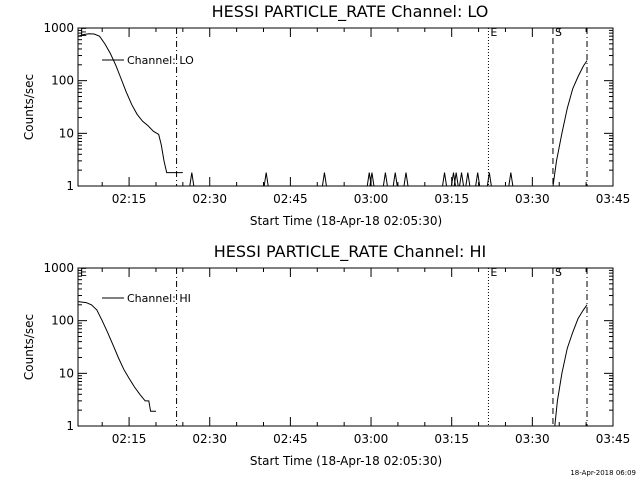  I want to click on footer-timestamp: 18-Apr-2018 06:09, so click(603, 473).